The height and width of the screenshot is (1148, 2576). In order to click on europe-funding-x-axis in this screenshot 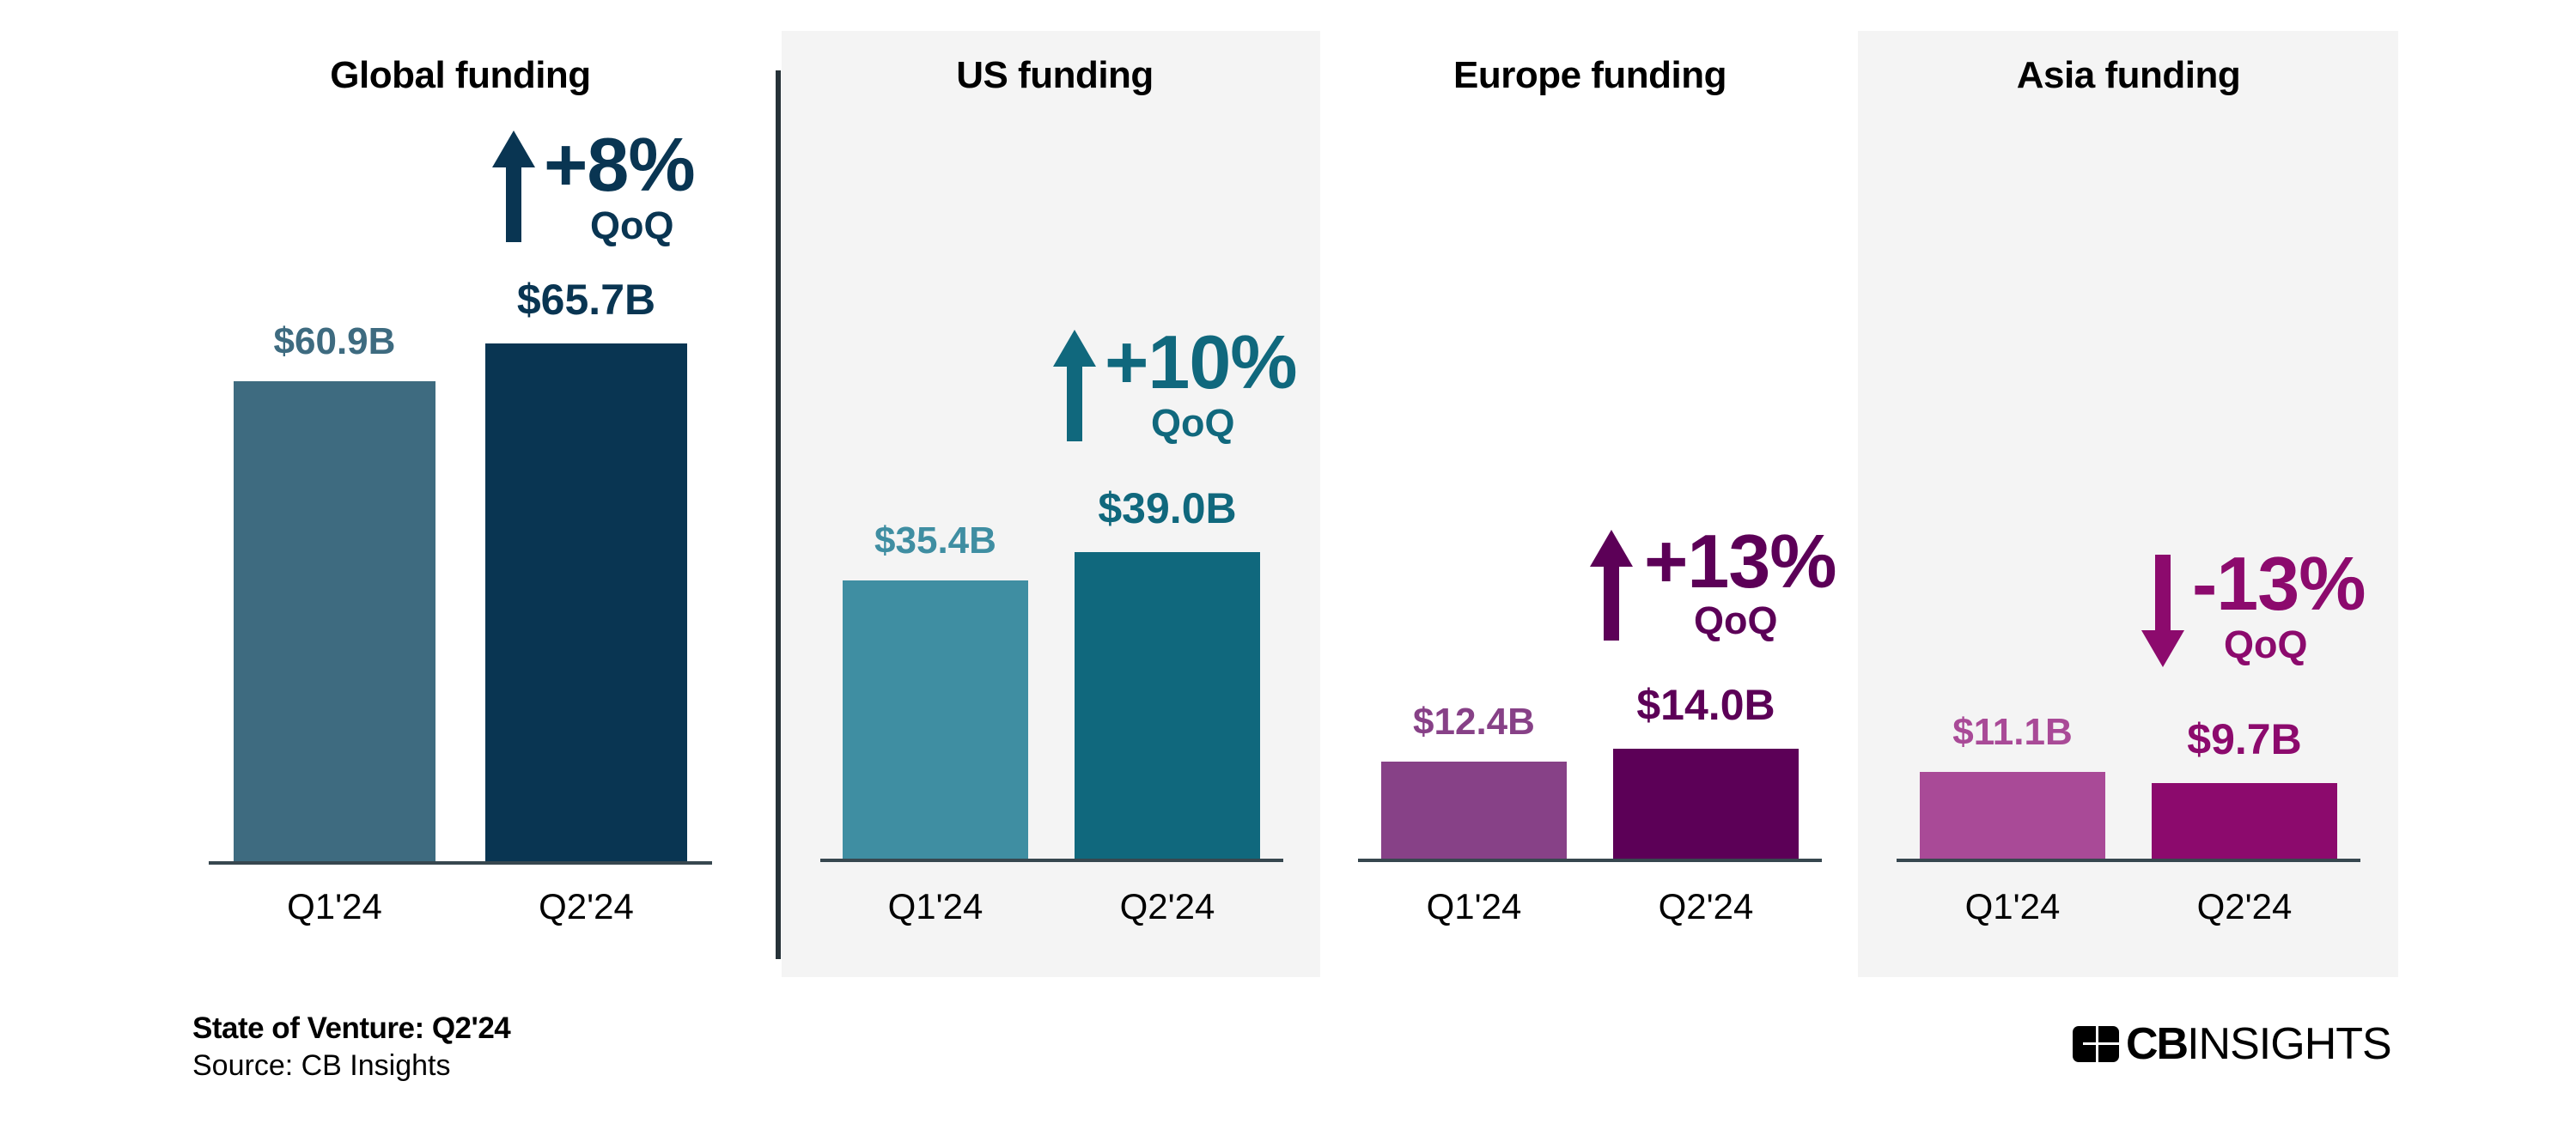, I will do `click(1590, 860)`.